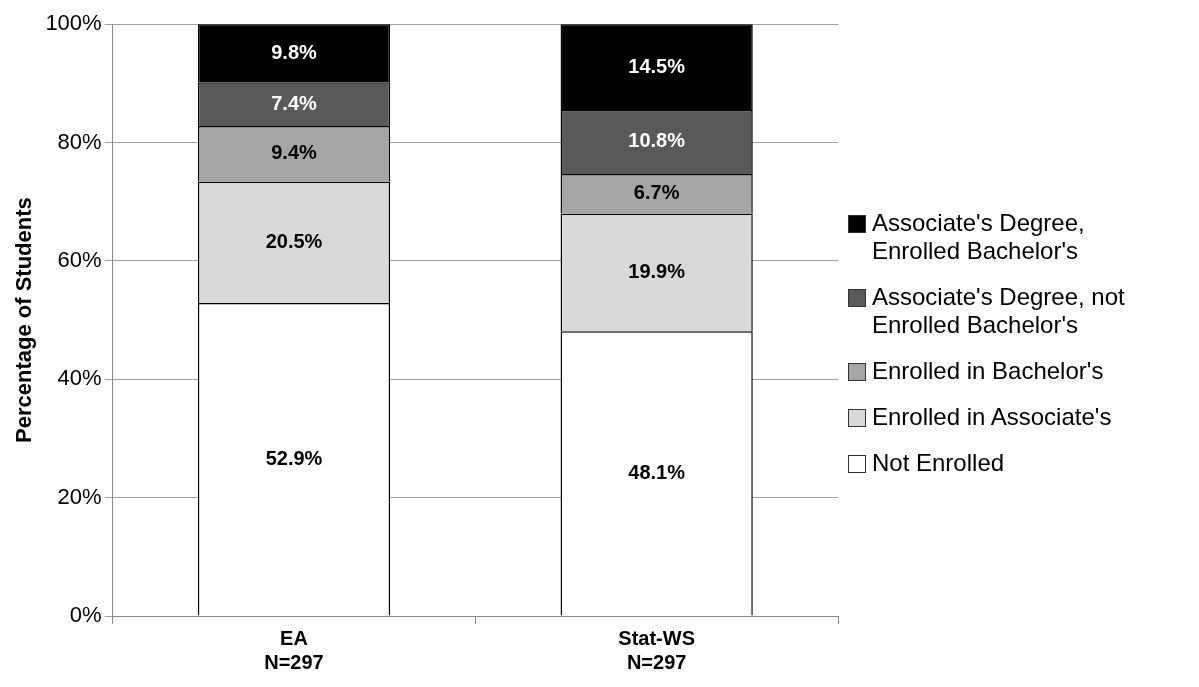 This screenshot has width=1199, height=687. I want to click on y-tick-label: 100%, so click(73, 23).